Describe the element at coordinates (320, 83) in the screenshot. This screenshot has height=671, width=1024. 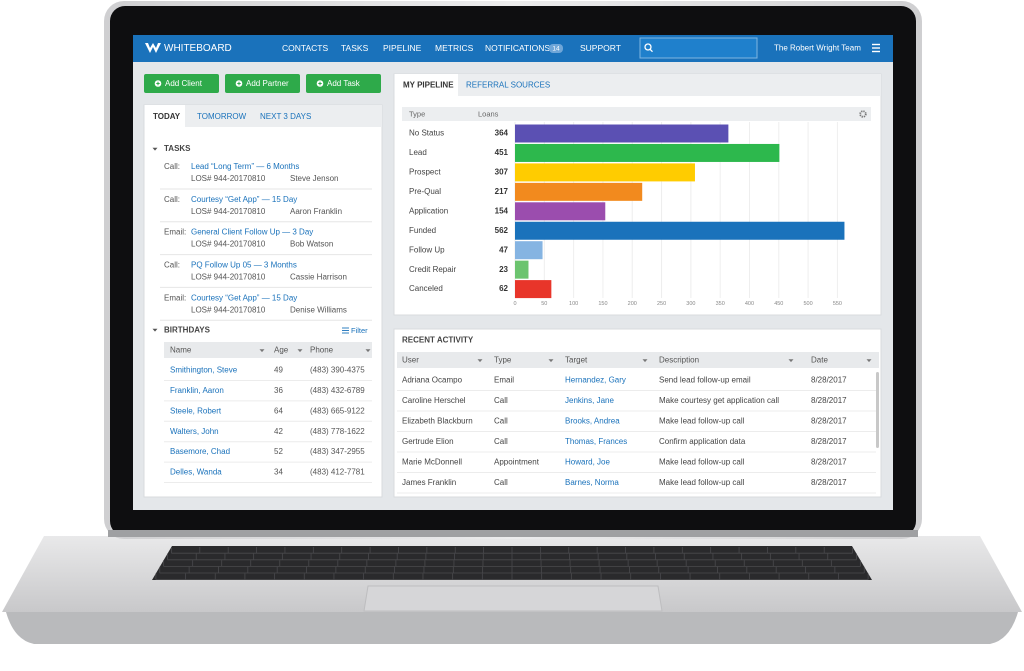
I see `plus-icon-cross` at that location.